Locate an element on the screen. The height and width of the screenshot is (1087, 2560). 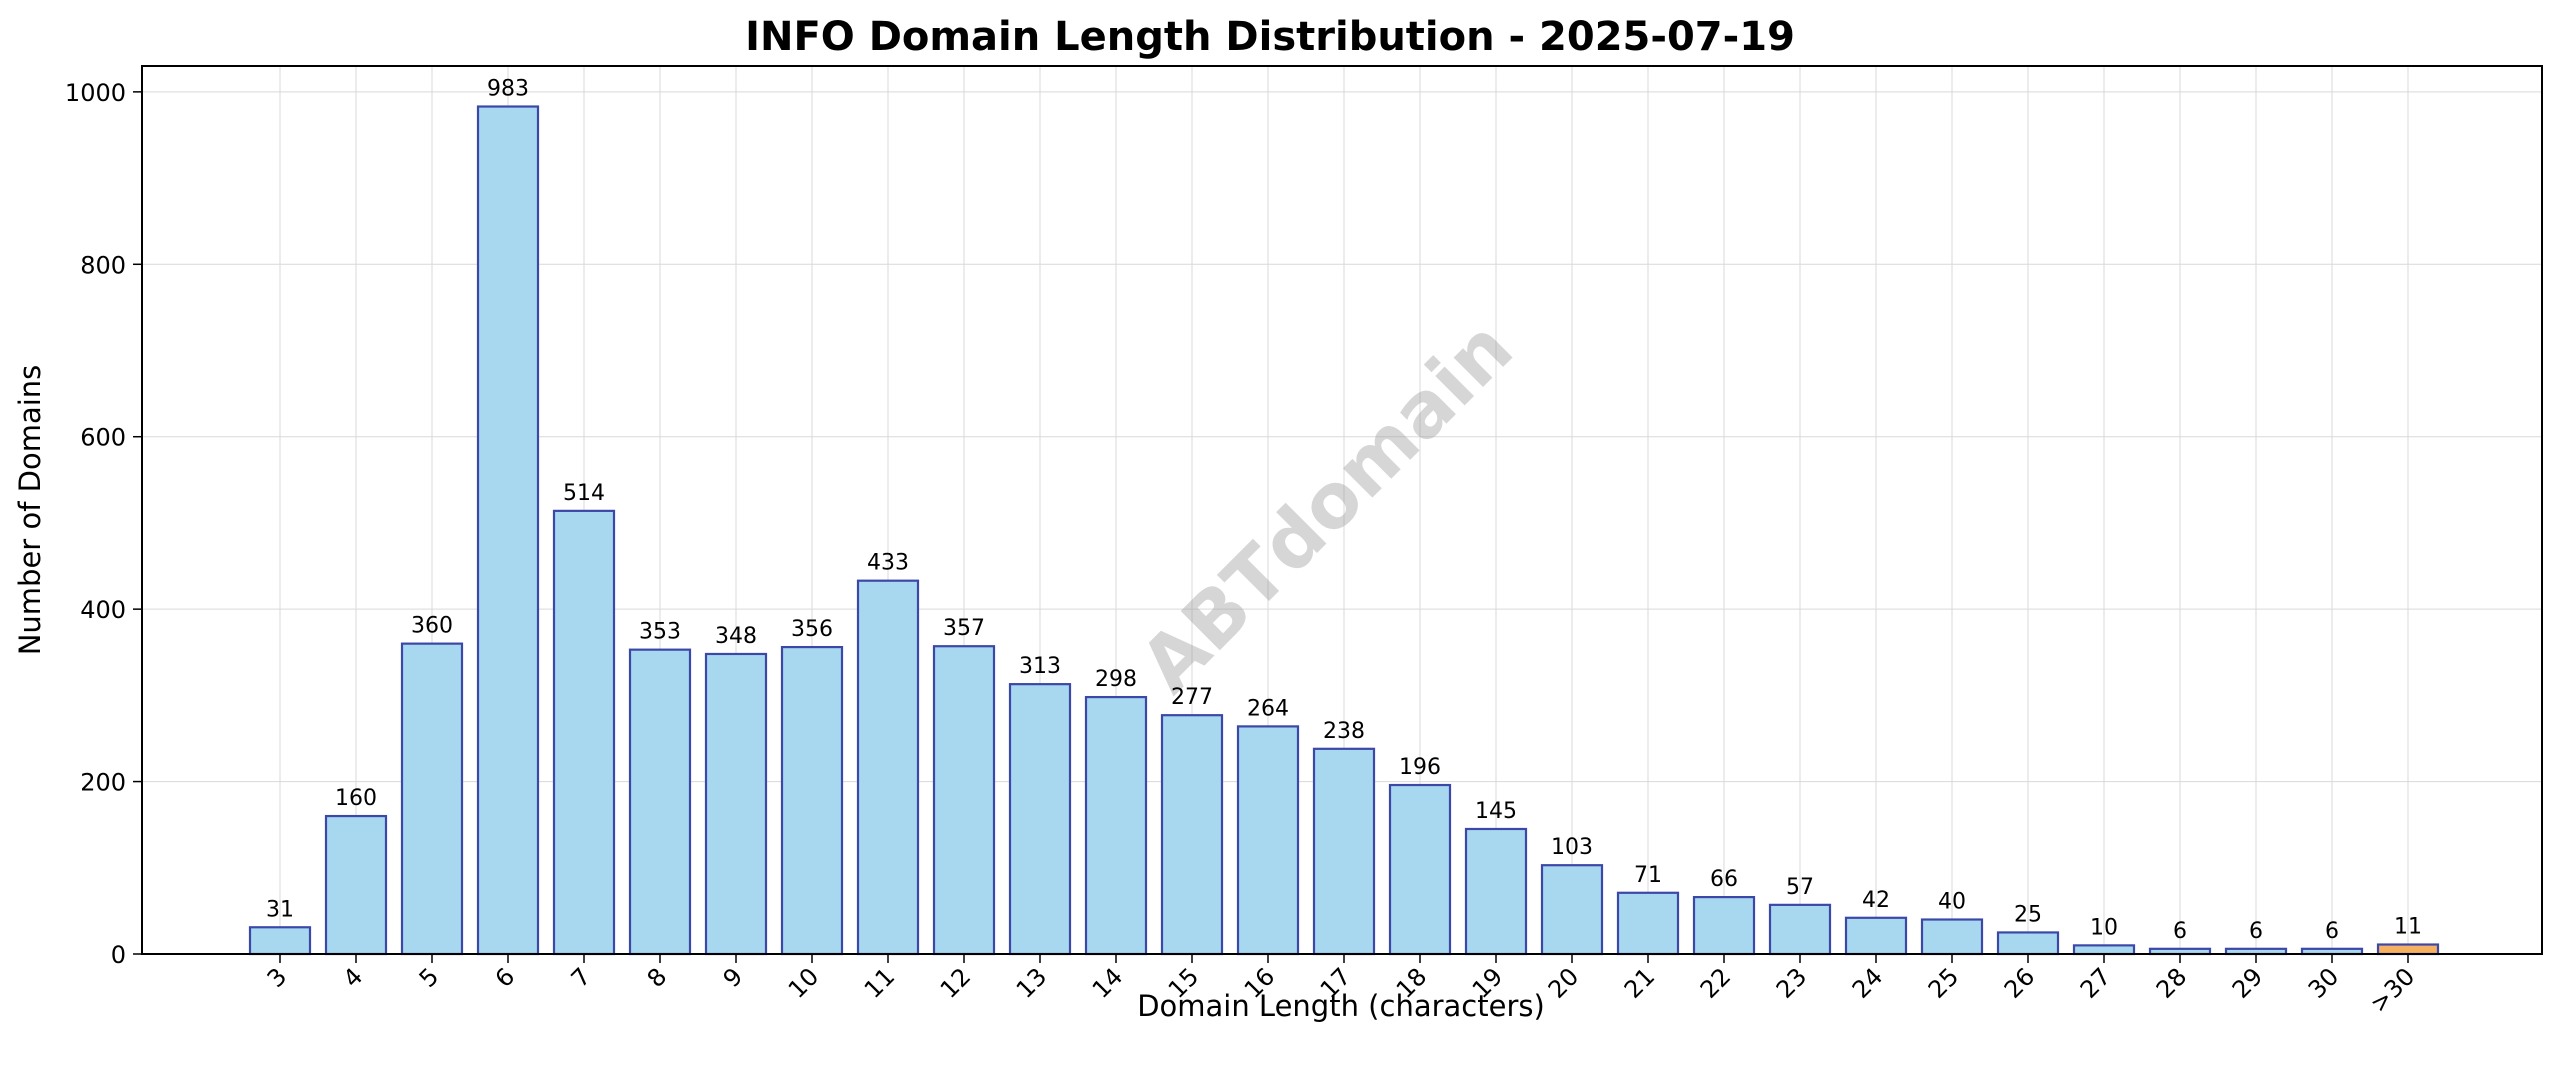
x-tick-label-22: 22 is located at coordinates (1715, 982).